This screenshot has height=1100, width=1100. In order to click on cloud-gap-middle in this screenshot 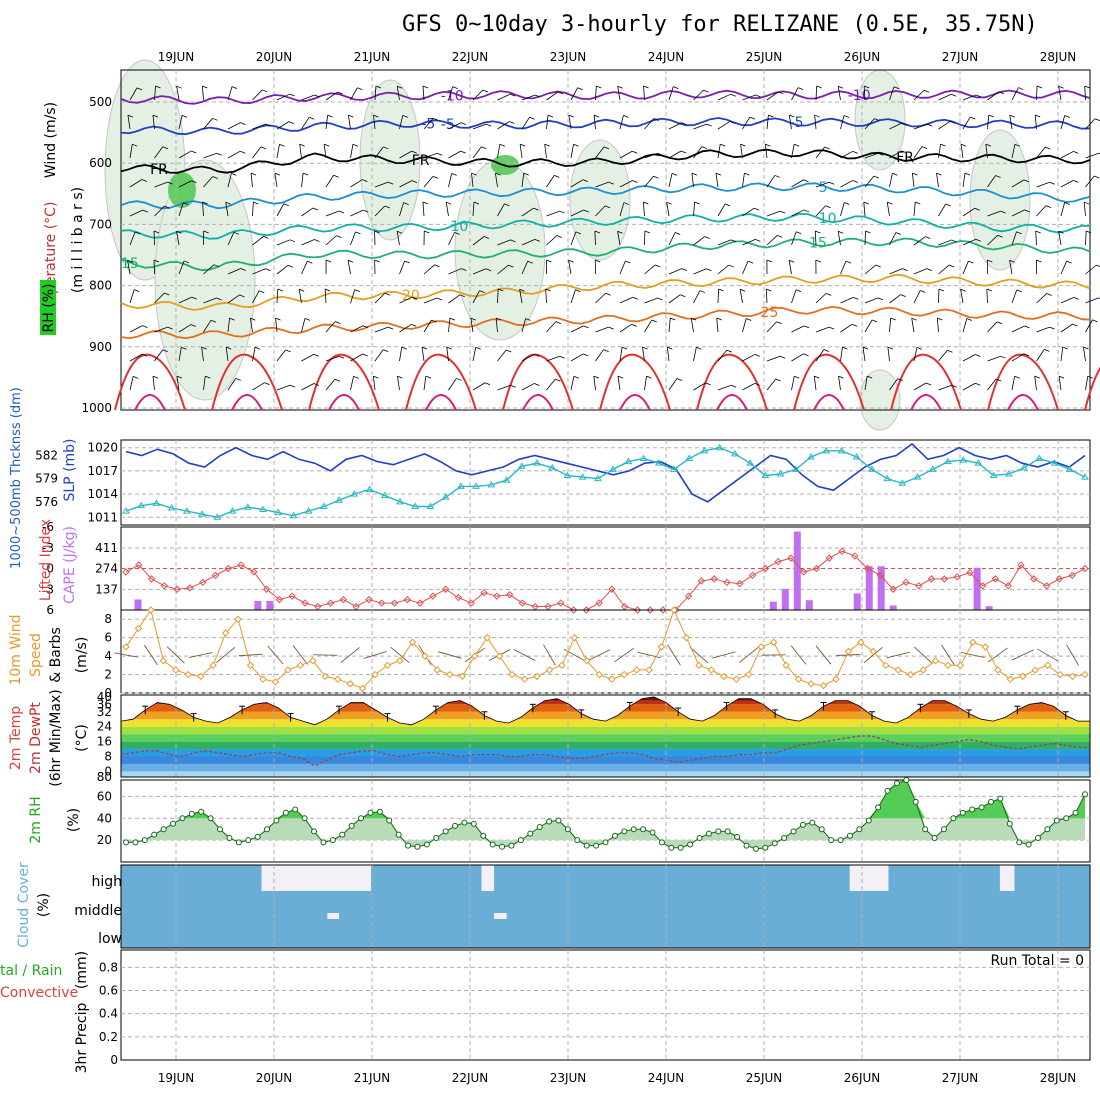, I will do `click(500, 916)`.